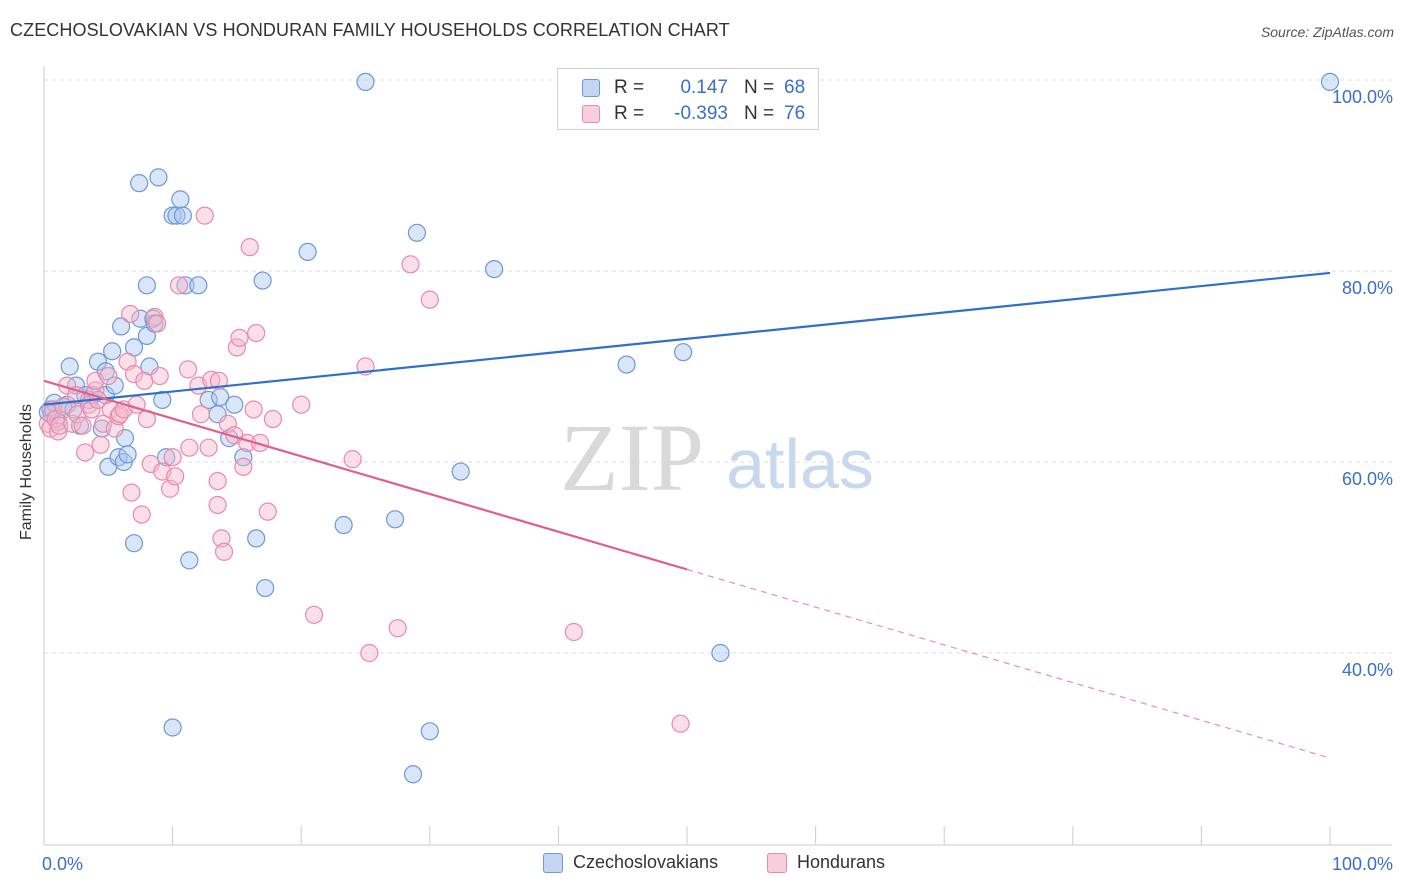 This screenshot has width=1406, height=892. What do you see at coordinates (553, 862) in the screenshot?
I see `legend-swatch-blue` at bounding box center [553, 862].